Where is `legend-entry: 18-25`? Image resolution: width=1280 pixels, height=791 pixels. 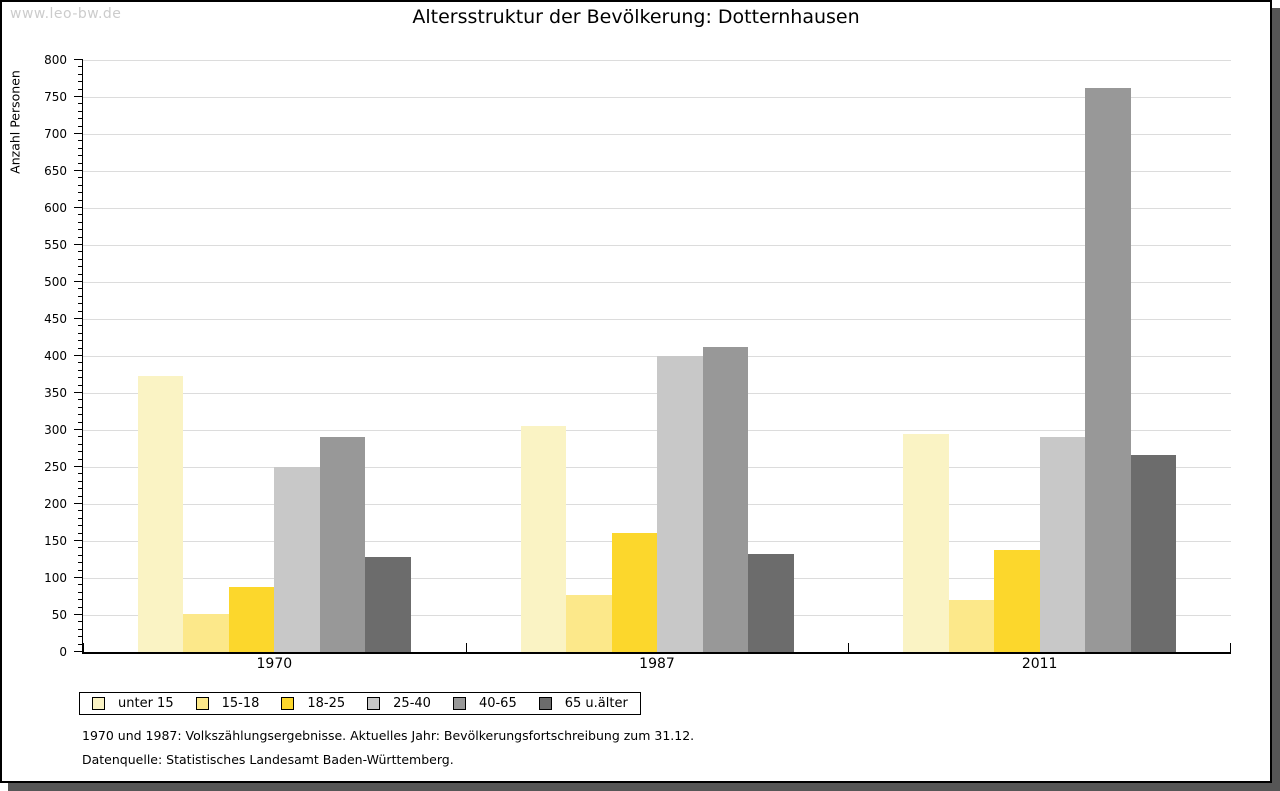 legend-entry: 18-25 is located at coordinates (313, 703).